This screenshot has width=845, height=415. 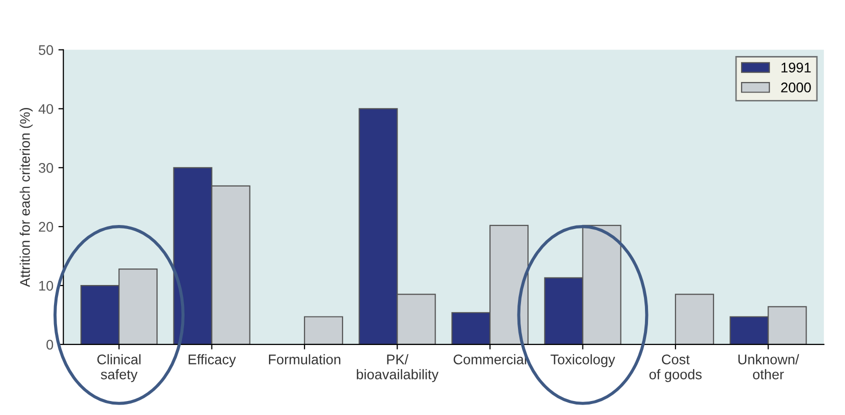 What do you see at coordinates (796, 67) in the screenshot?
I see `legend-label: 1991` at bounding box center [796, 67].